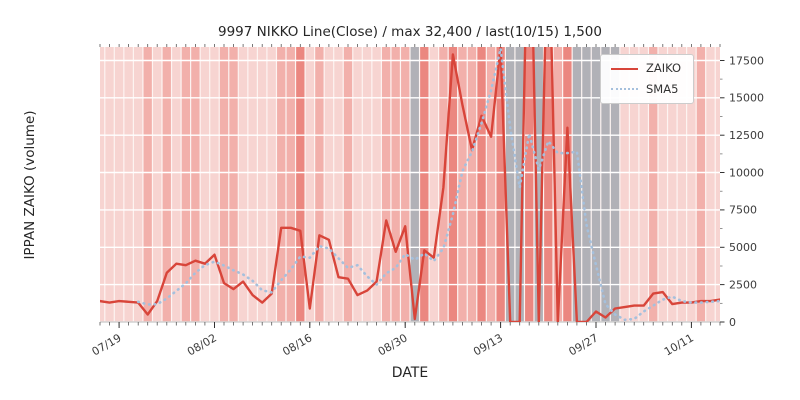 Image resolution: width=800 pixels, height=400 pixels. What do you see at coordinates (297, 344) in the screenshot?
I see `svg-text: 08/16` at bounding box center [297, 344].